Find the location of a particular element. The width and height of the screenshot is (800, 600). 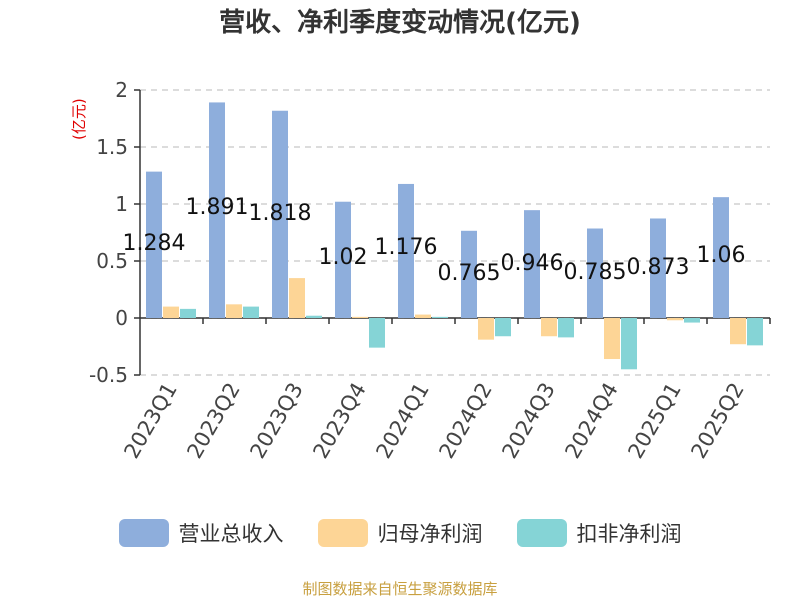

legend-item-deducted-profit: 扣非净利润 is located at coordinates (599, 533).